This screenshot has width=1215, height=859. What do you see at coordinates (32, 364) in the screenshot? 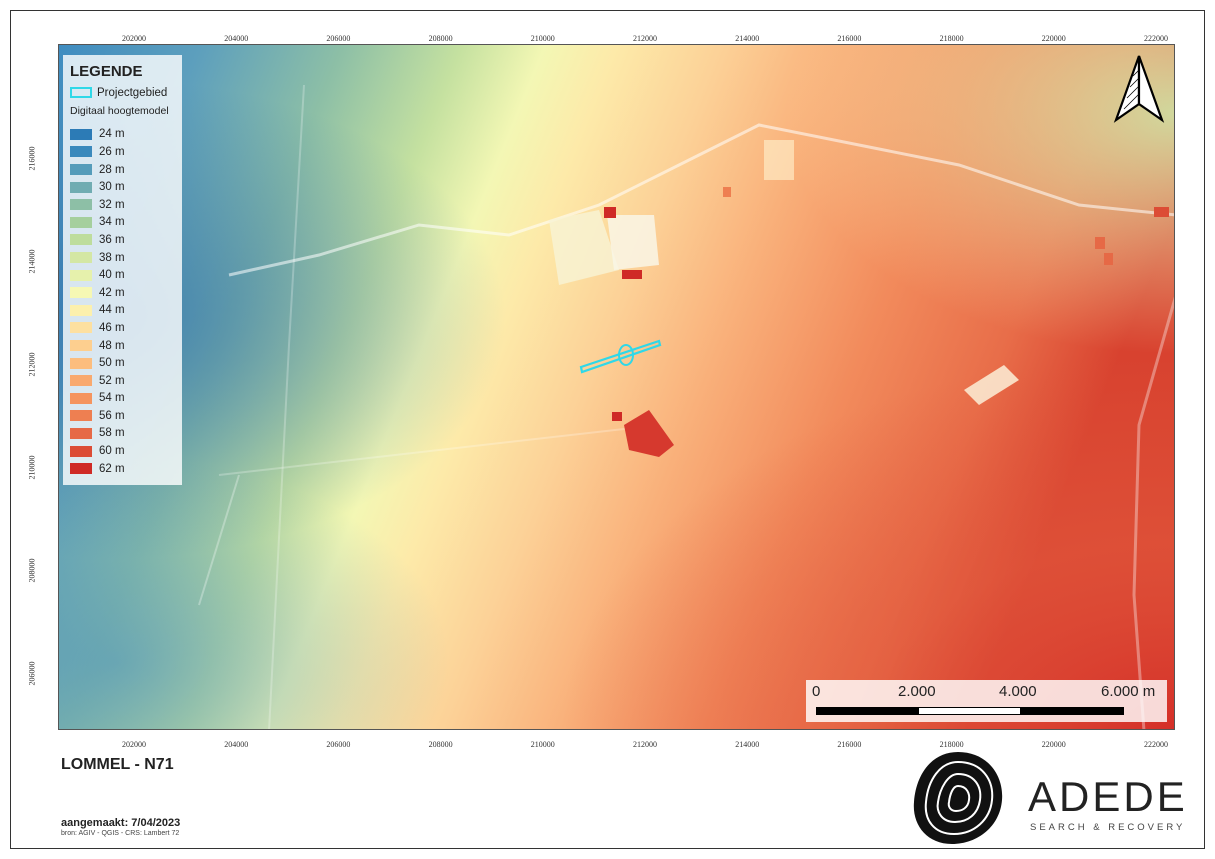
I see `y-coordinate-tick: 212000` at bounding box center [32, 364].